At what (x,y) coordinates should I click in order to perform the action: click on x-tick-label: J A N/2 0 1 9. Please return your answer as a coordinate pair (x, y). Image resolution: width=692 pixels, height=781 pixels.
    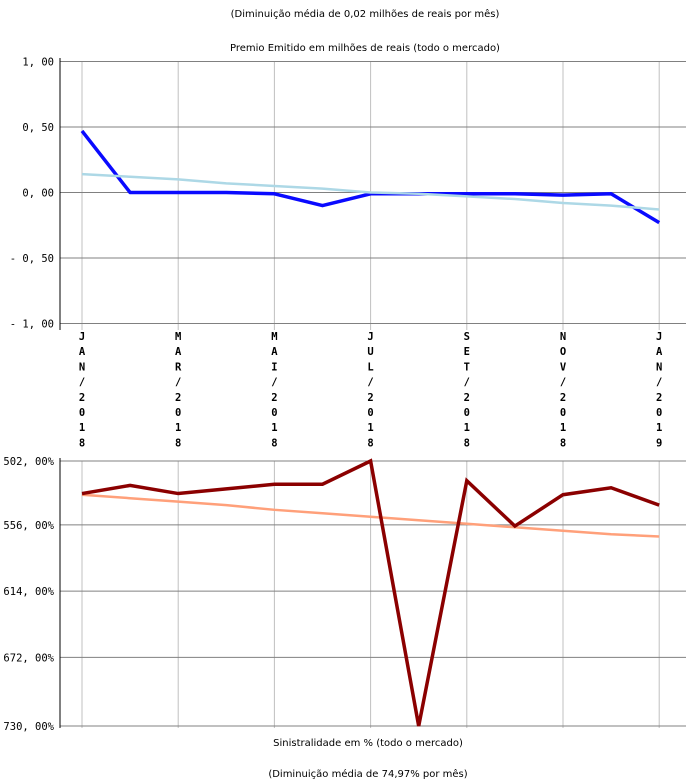
    Looking at the image, I should click on (659, 390).